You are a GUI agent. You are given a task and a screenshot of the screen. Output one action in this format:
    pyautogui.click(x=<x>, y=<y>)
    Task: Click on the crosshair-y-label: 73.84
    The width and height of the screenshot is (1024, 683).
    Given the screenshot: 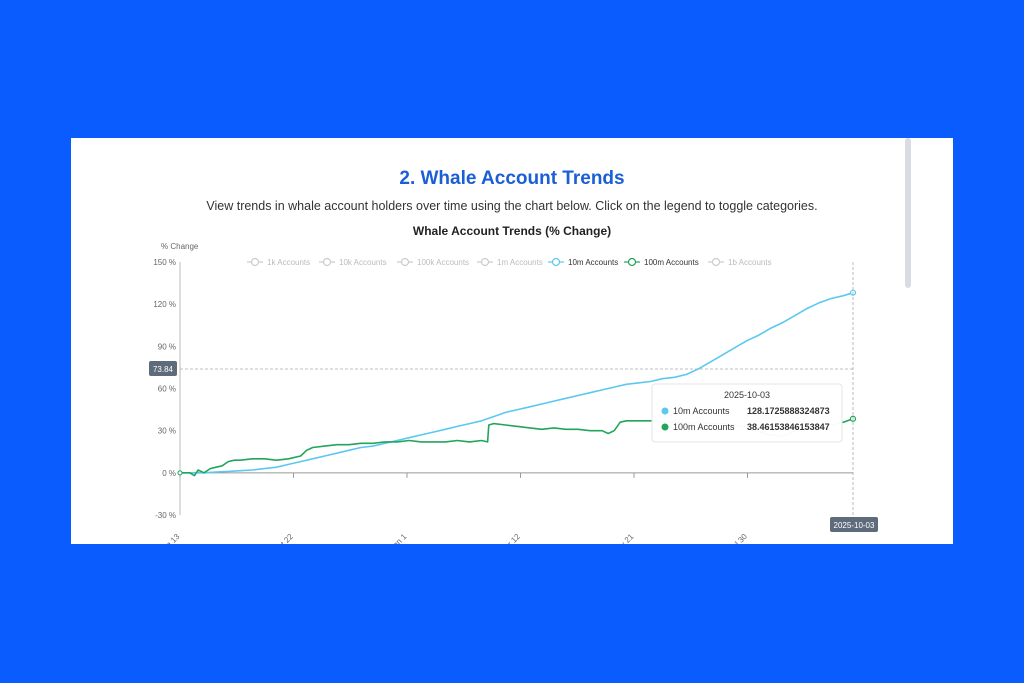 What is the action you would take?
    pyautogui.click(x=163, y=369)
    